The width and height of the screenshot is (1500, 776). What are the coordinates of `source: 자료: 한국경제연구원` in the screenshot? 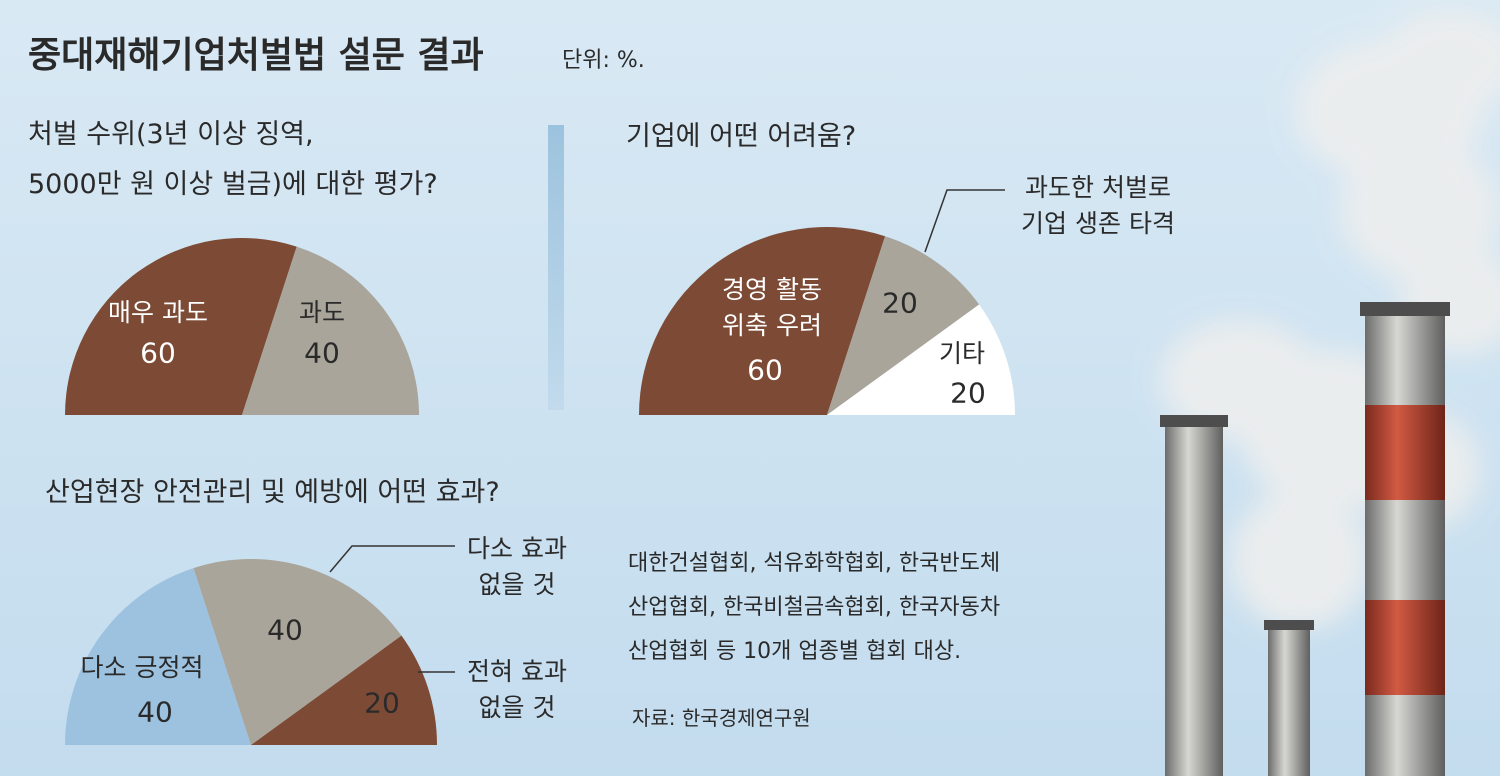 It's located at (721, 718).